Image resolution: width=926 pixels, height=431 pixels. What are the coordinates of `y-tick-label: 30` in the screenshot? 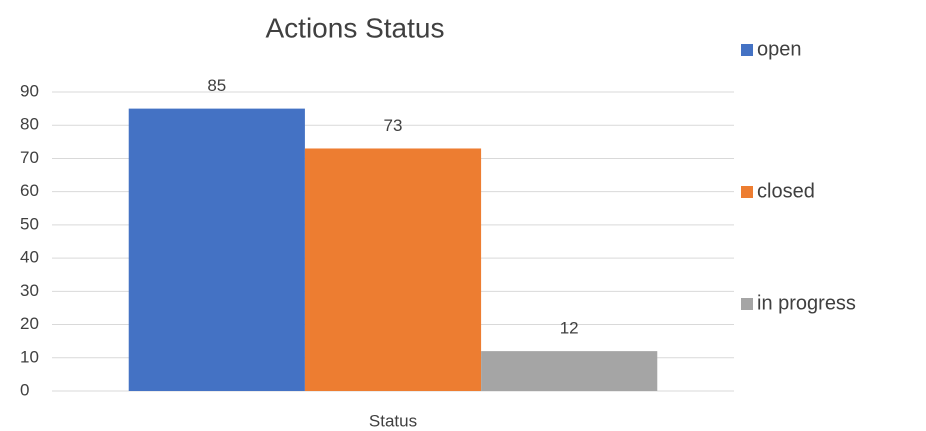 It's located at (29, 290).